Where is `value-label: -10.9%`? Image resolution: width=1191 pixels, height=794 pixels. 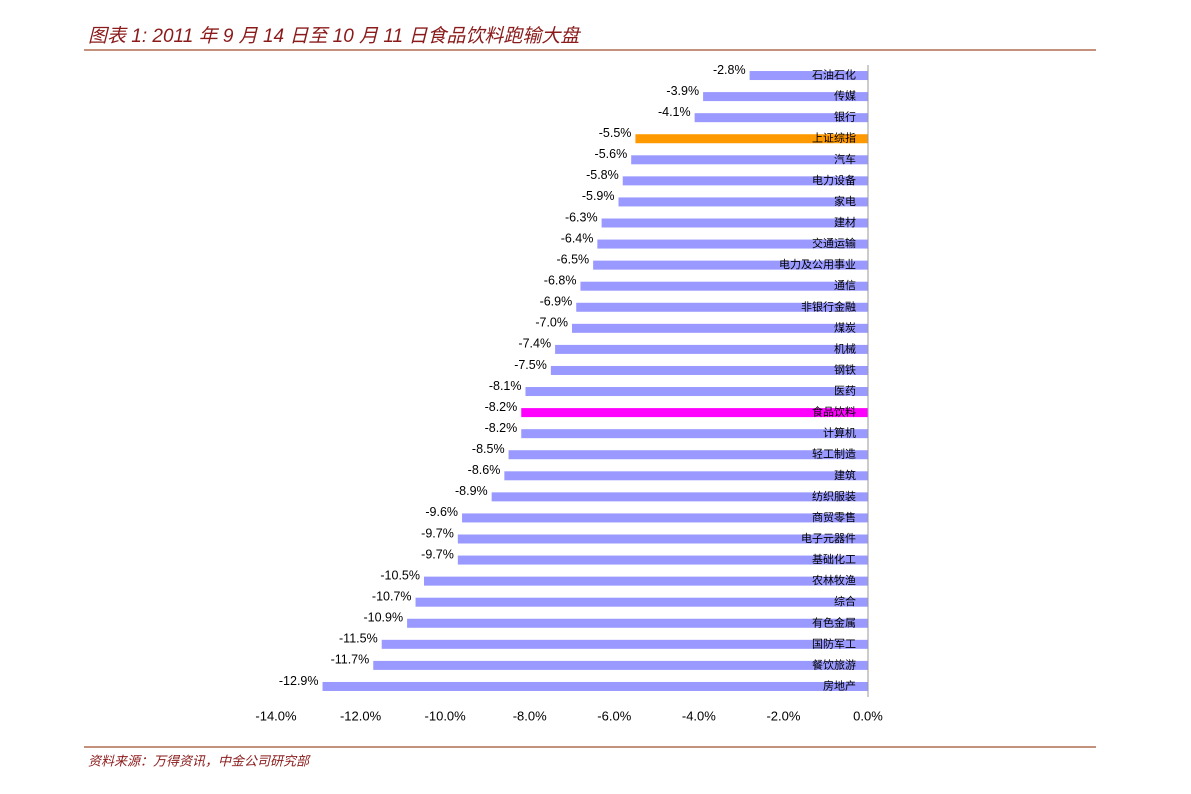 value-label: -10.9% is located at coordinates (383, 618).